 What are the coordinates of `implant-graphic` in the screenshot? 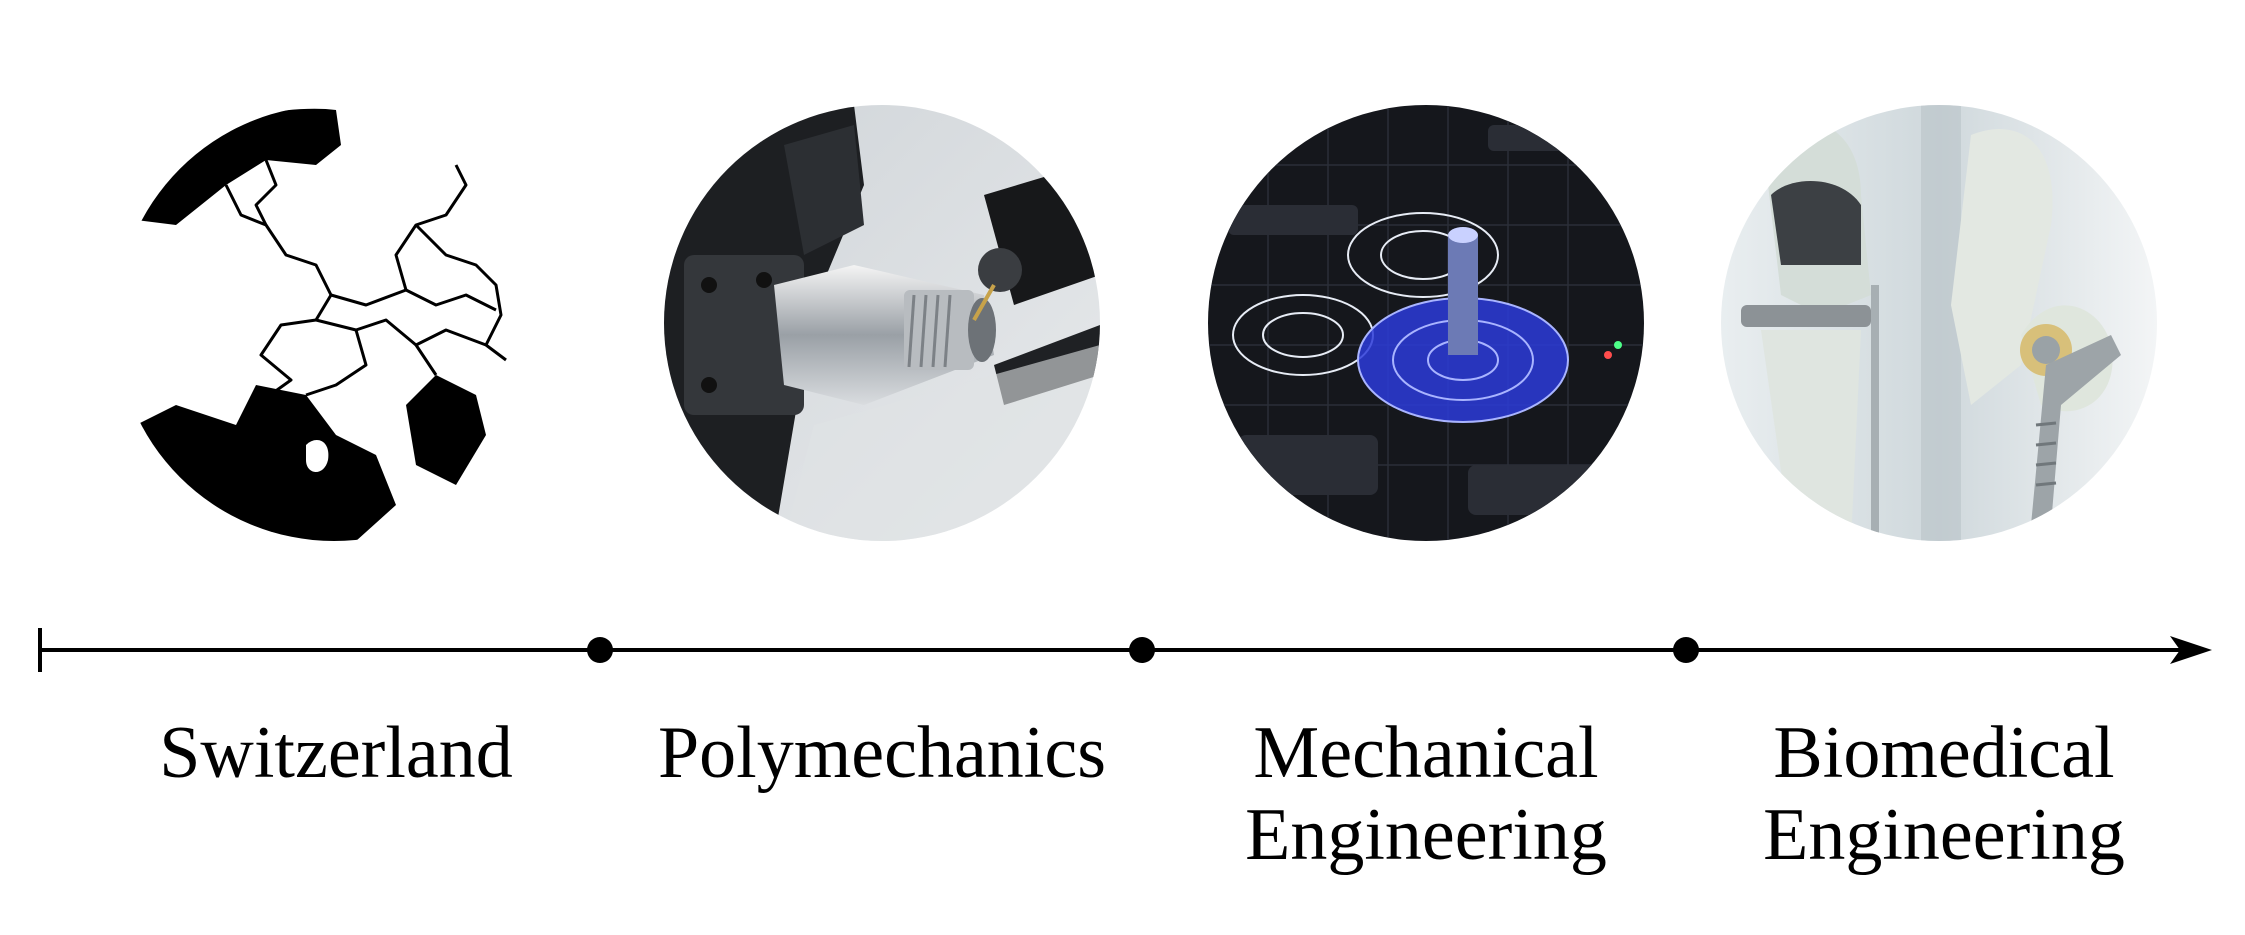 It's located at (1939, 323).